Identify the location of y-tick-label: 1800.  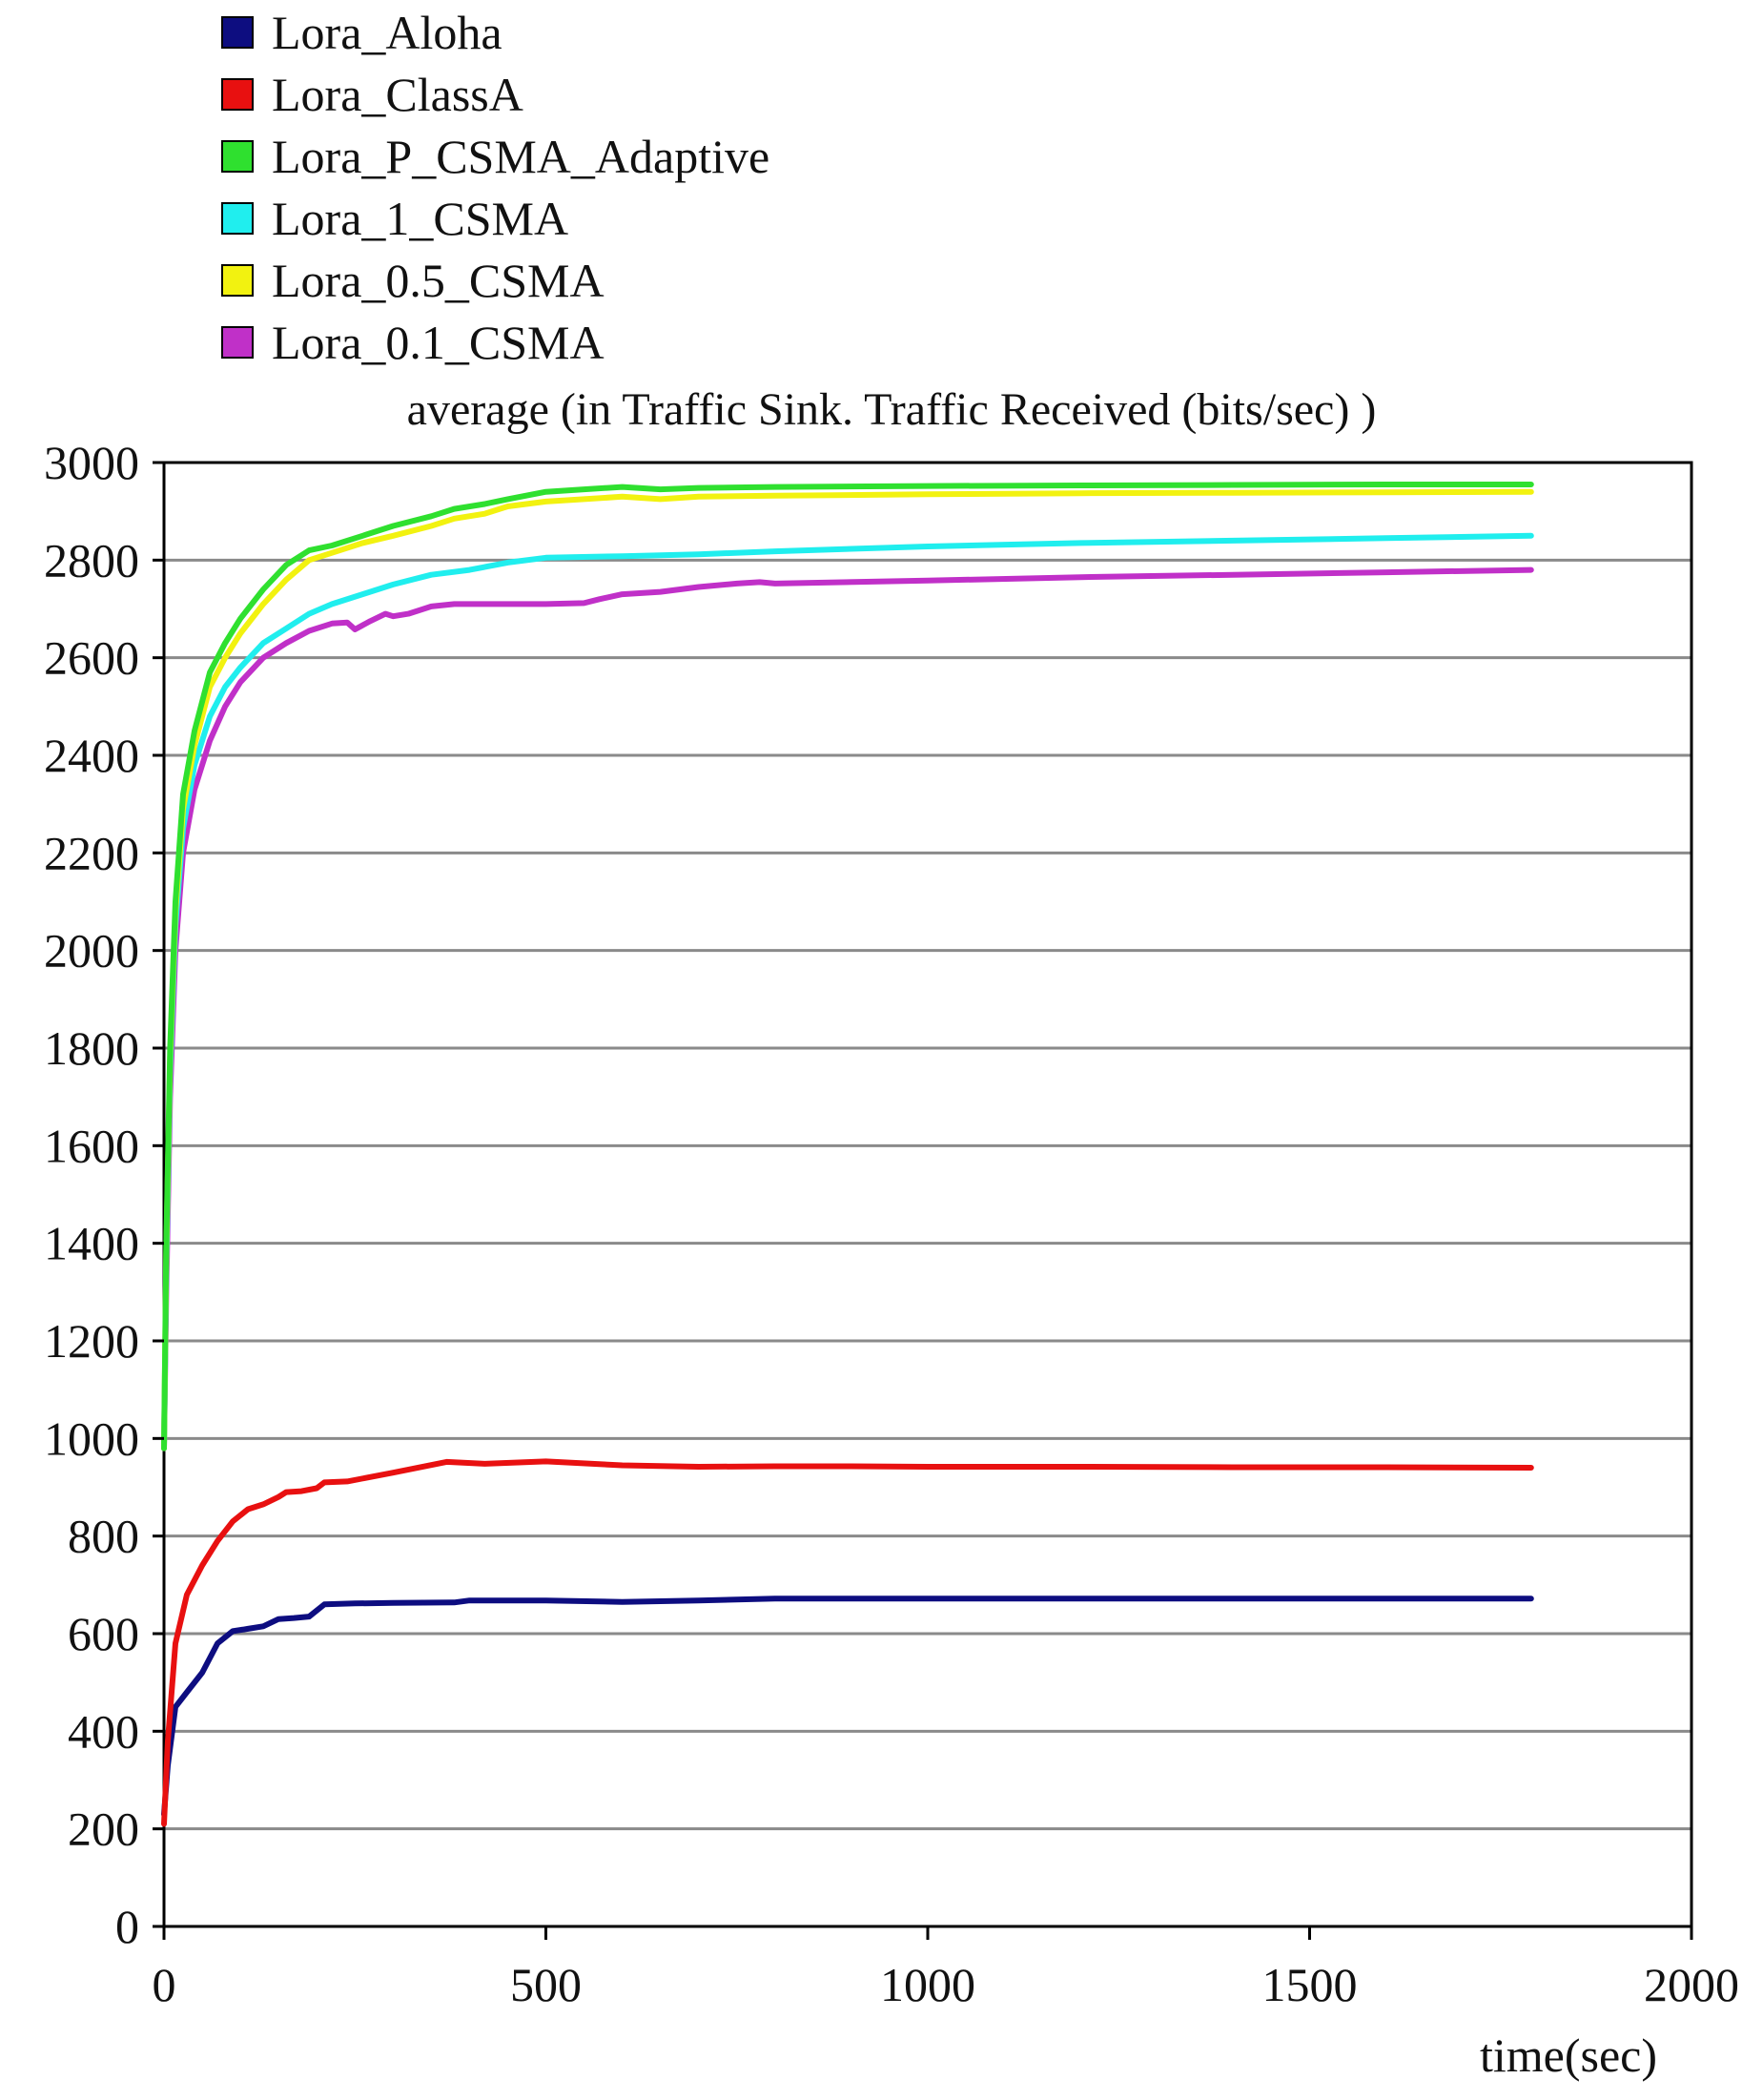
(92, 1048).